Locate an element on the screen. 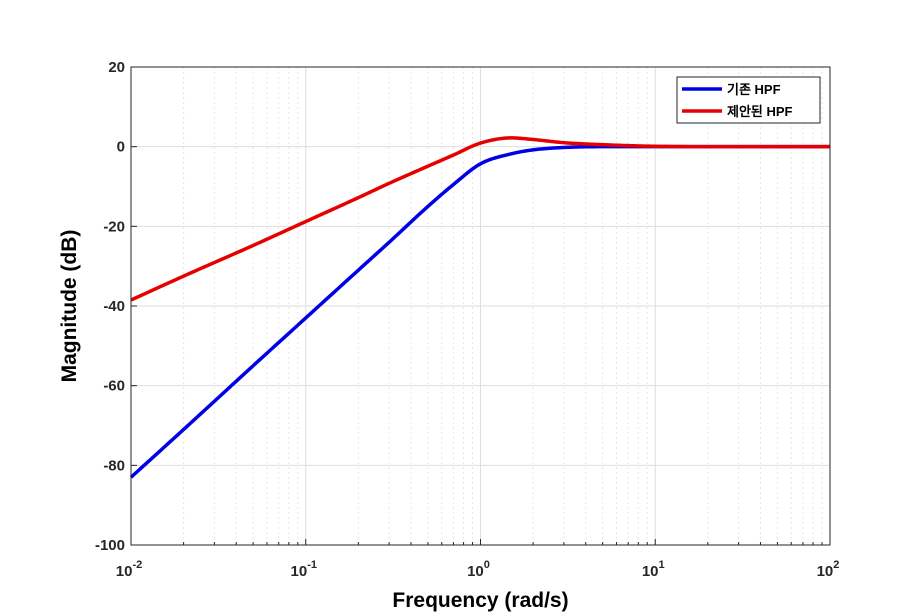  x-tick-label: 10¹ is located at coordinates (653, 569).